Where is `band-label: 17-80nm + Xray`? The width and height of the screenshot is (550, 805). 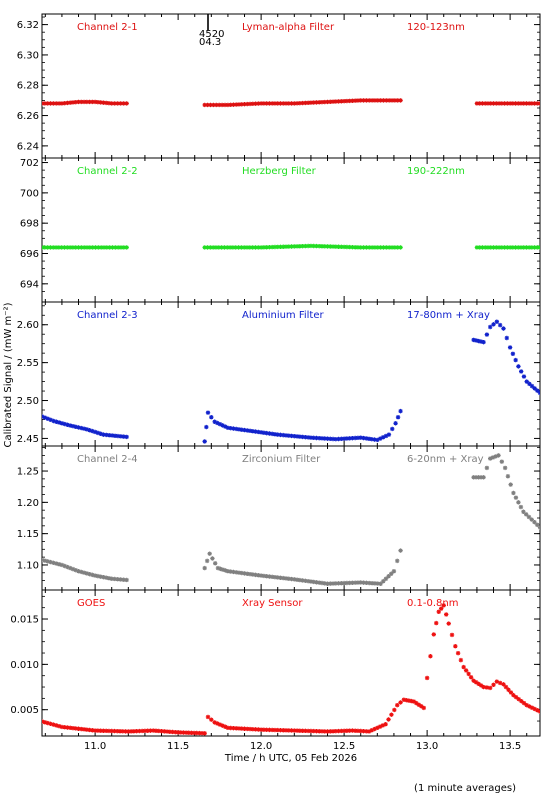 band-label: 17-80nm + Xray is located at coordinates (448, 315).